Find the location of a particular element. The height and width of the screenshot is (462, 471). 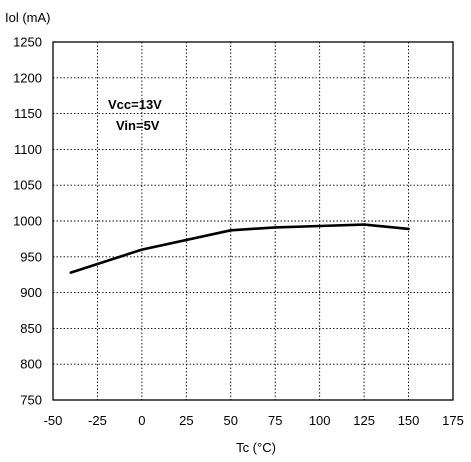

x-tick-labels: -50 -25 0 25 50 75 100 125 150 175 is located at coordinates (254, 420).